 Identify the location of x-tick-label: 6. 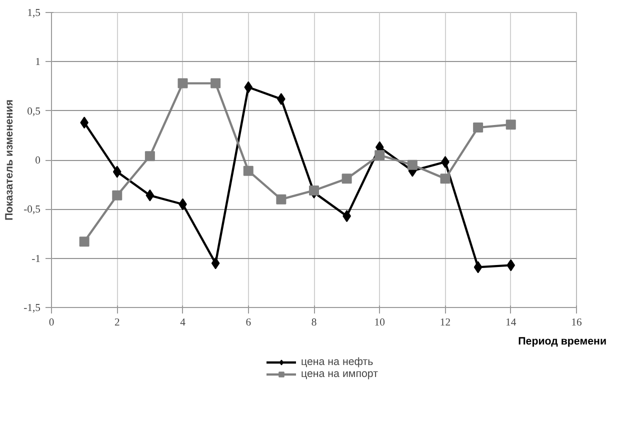
(249, 323).